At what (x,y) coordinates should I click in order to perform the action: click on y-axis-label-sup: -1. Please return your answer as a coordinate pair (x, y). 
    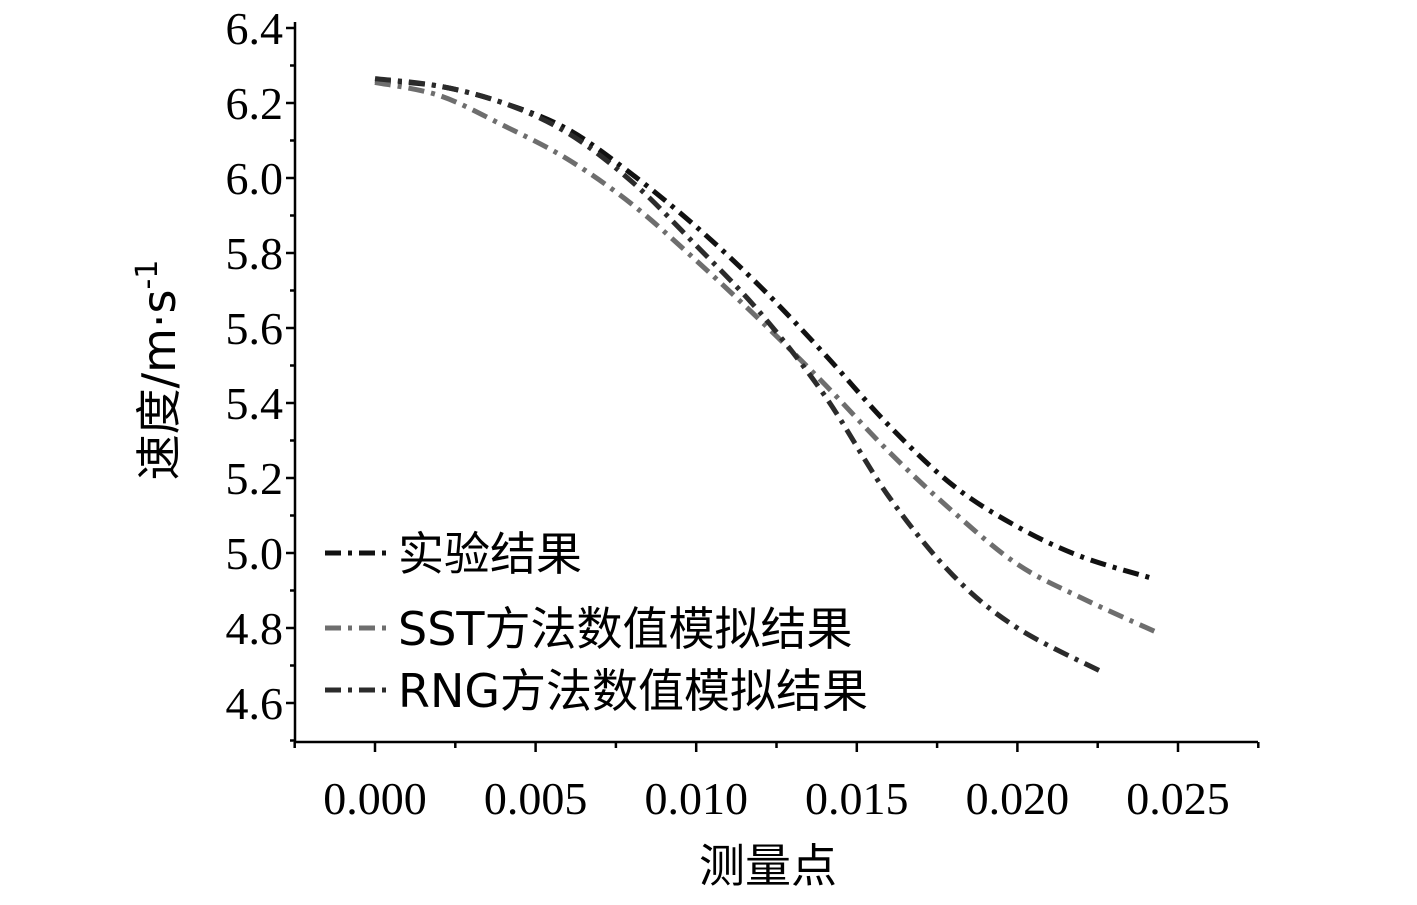
    Looking at the image, I should click on (147, 275).